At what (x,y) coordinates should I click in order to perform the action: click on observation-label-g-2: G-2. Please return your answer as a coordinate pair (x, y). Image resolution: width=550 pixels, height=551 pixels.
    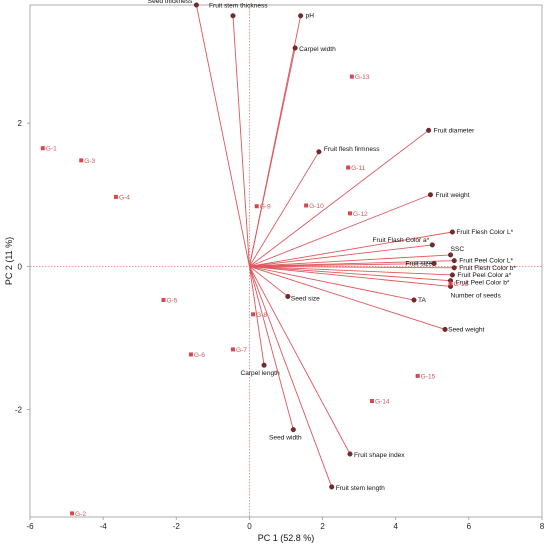
    Looking at the image, I should click on (80, 514).